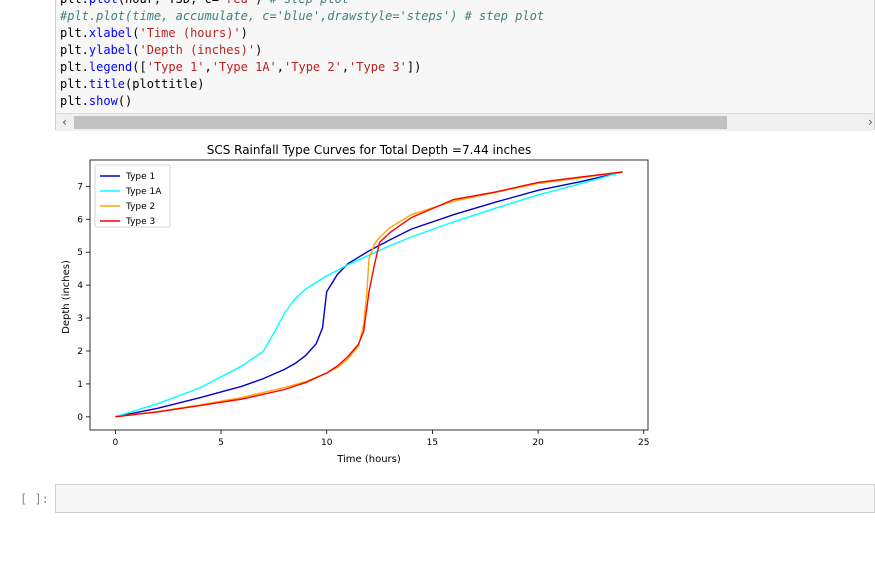 Image resolution: width=875 pixels, height=571 pixels. I want to click on code-token: , c=, so click(204, 3).